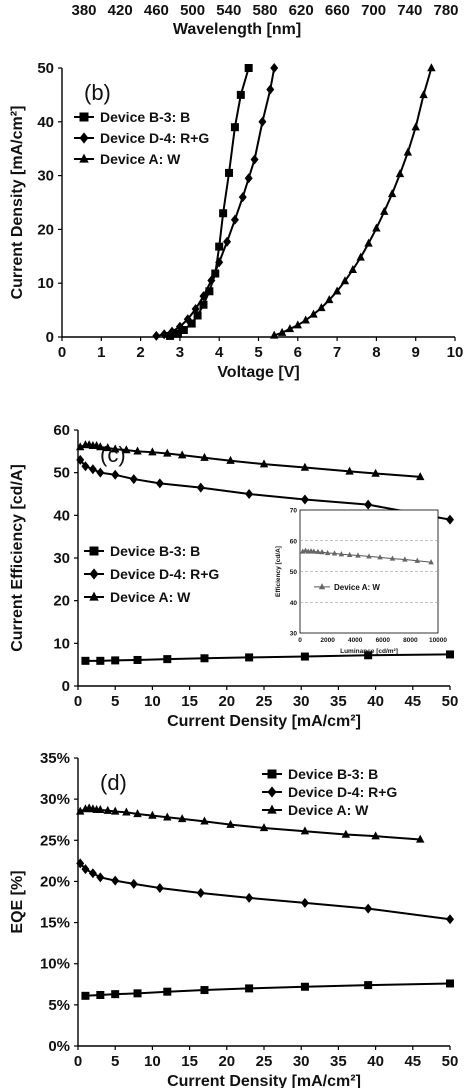 The image size is (474, 1088). I want to click on x-tick-label: 2, so click(140, 352).